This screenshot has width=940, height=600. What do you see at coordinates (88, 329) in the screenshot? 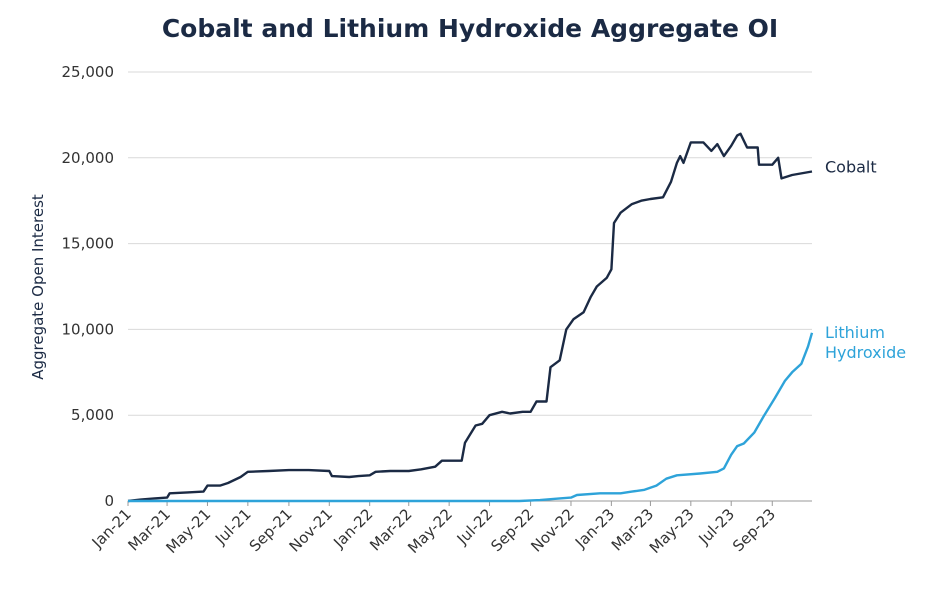
I see `y-tick-label: 10,000` at bounding box center [88, 329].